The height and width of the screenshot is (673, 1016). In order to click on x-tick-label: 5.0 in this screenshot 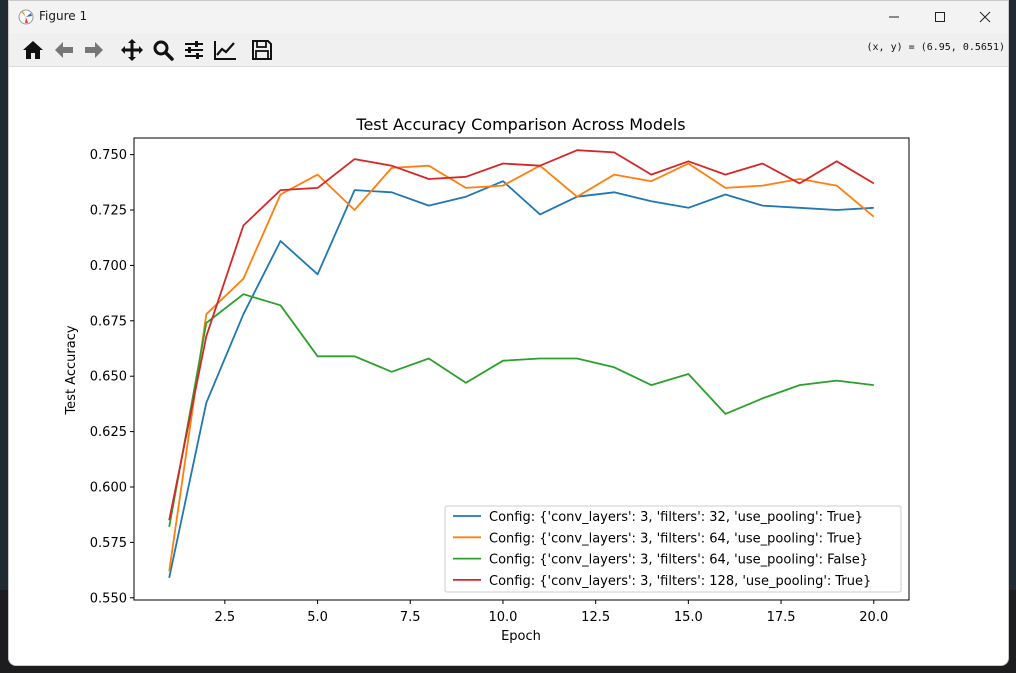, I will do `click(317, 617)`.